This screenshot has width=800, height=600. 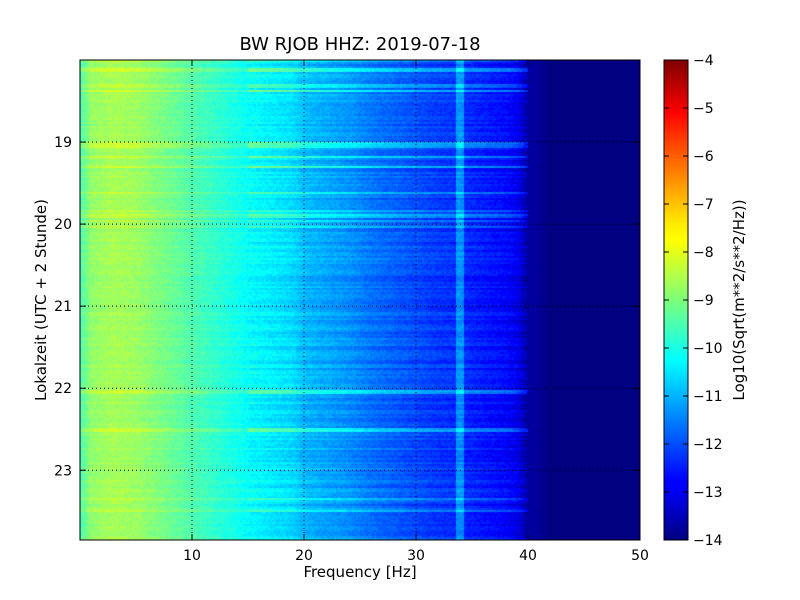 I want to click on chart-title: BW RJOB HHZ: 2019-07-18, so click(x=359, y=44).